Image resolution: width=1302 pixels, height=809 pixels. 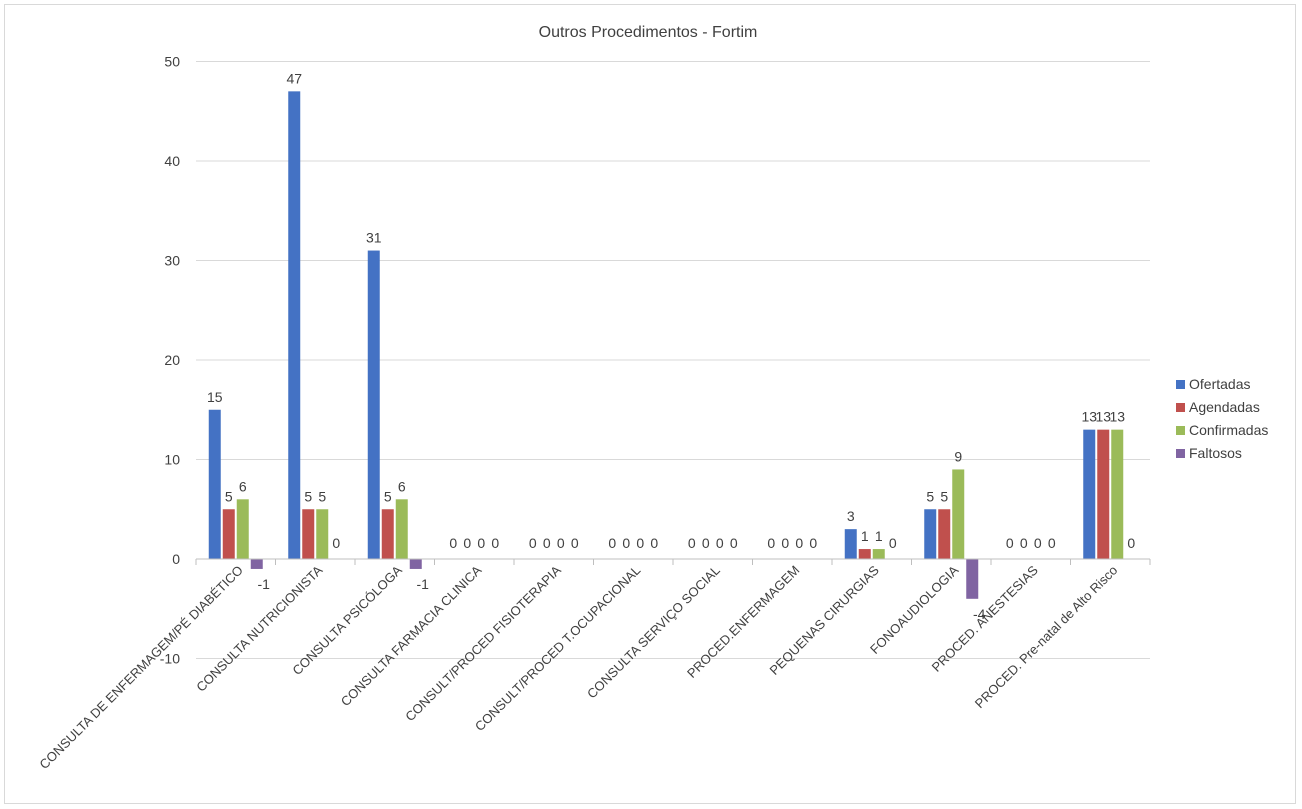 I want to click on y-axis: -10 0 10 20 30 40 50, so click(x=170, y=360).